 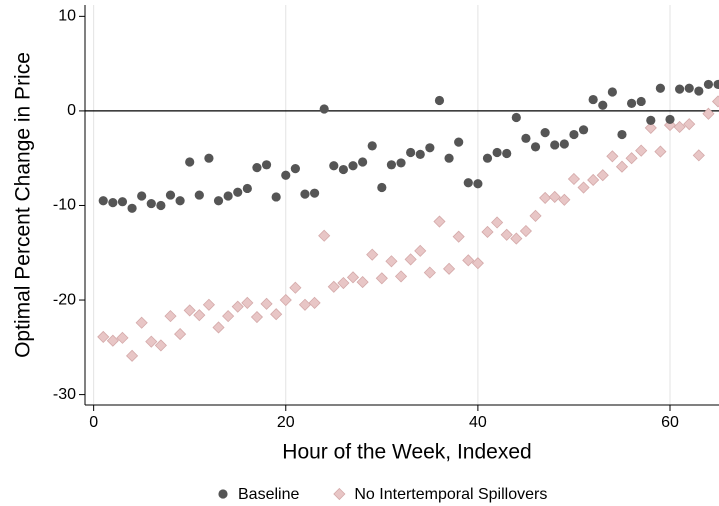 I want to click on y-tick-label: -20, so click(x=64, y=299).